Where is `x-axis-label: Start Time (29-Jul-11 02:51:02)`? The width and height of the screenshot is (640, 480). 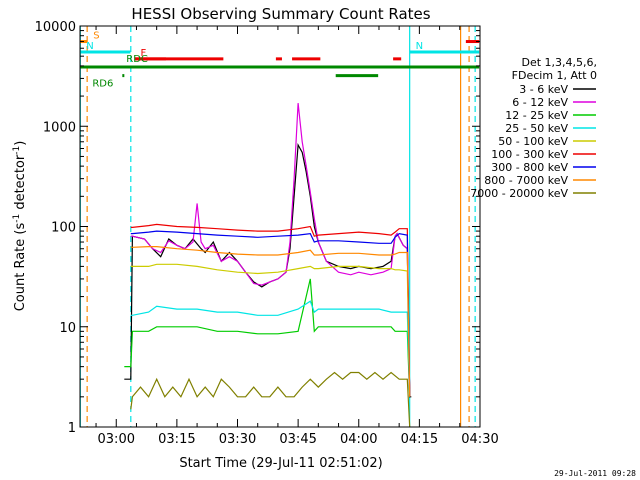
x-axis-label: Start Time (29-Jul-11 02:51:02) is located at coordinates (280, 463).